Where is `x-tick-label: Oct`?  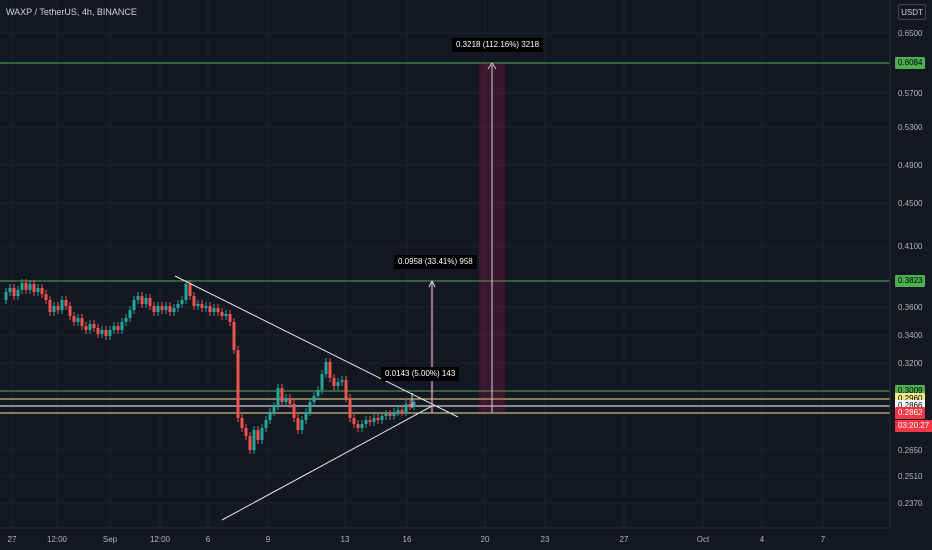
x-tick-label: Oct is located at coordinates (703, 539).